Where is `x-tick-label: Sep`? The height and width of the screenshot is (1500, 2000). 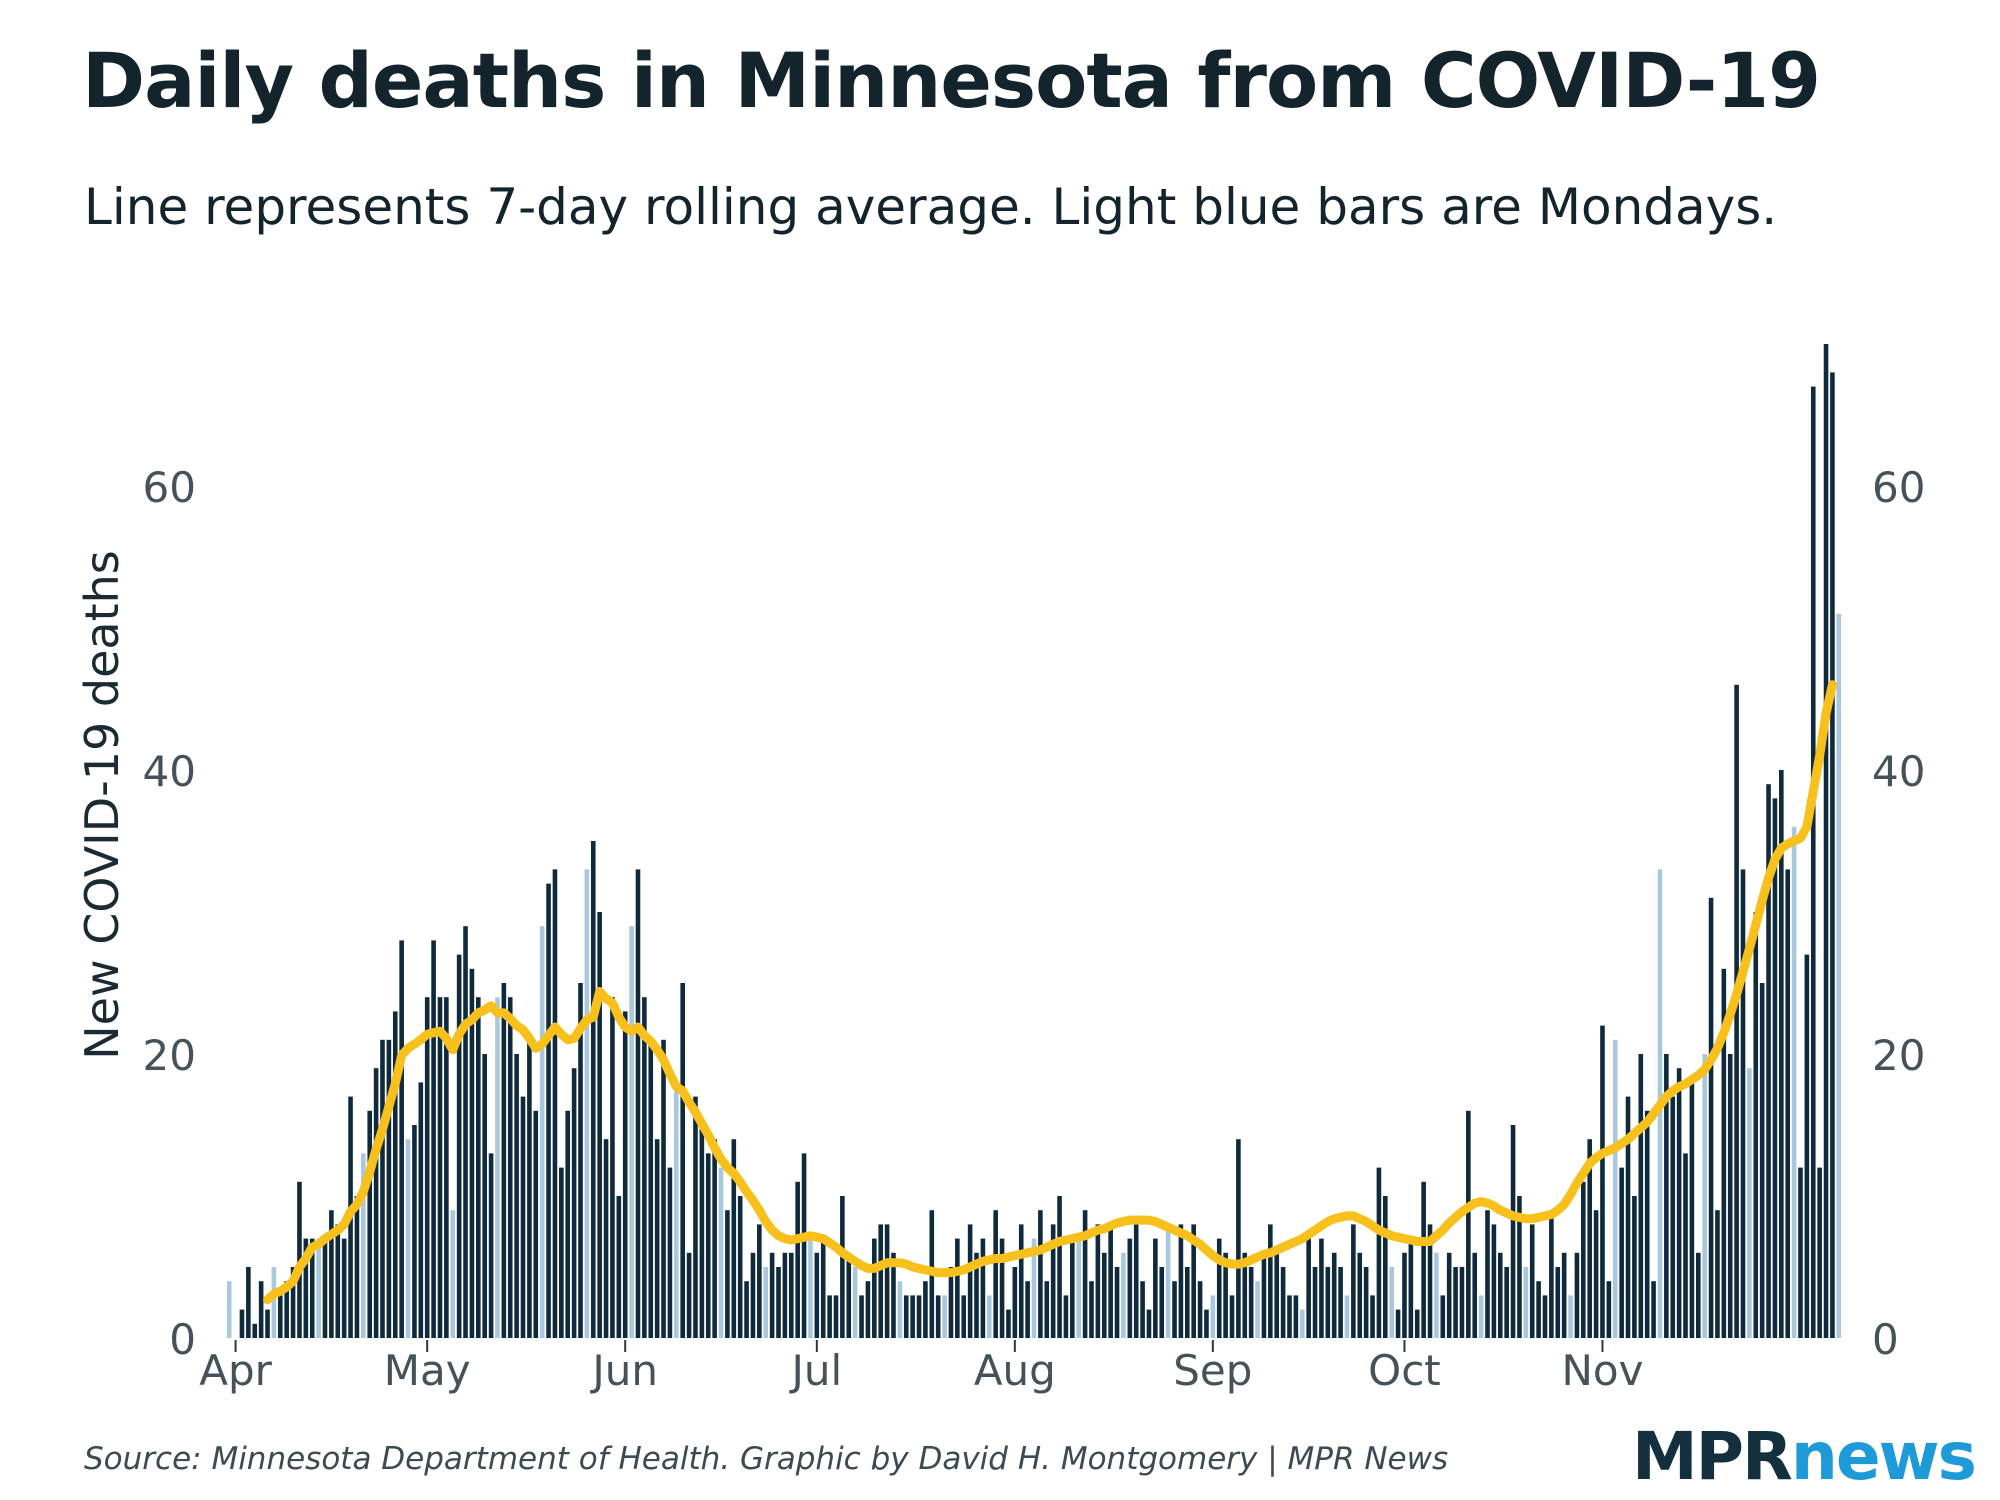
x-tick-label: Sep is located at coordinates (1212, 1370).